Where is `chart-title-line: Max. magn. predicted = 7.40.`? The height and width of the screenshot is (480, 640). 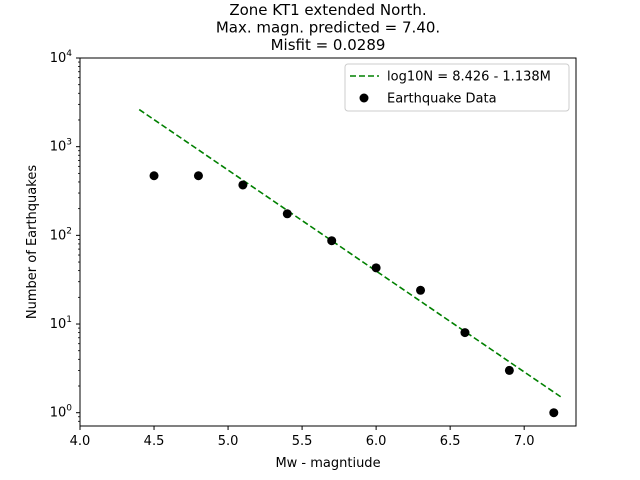
chart-title-line: Max. magn. predicted = 7.40. is located at coordinates (328, 28).